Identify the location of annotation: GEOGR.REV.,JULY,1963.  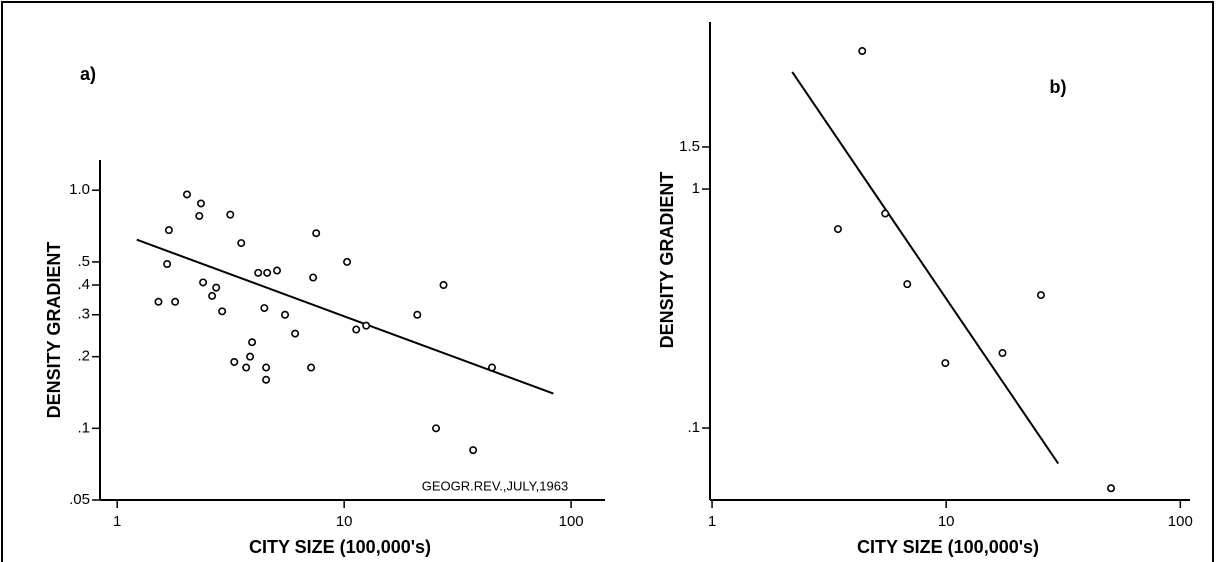
(495, 485).